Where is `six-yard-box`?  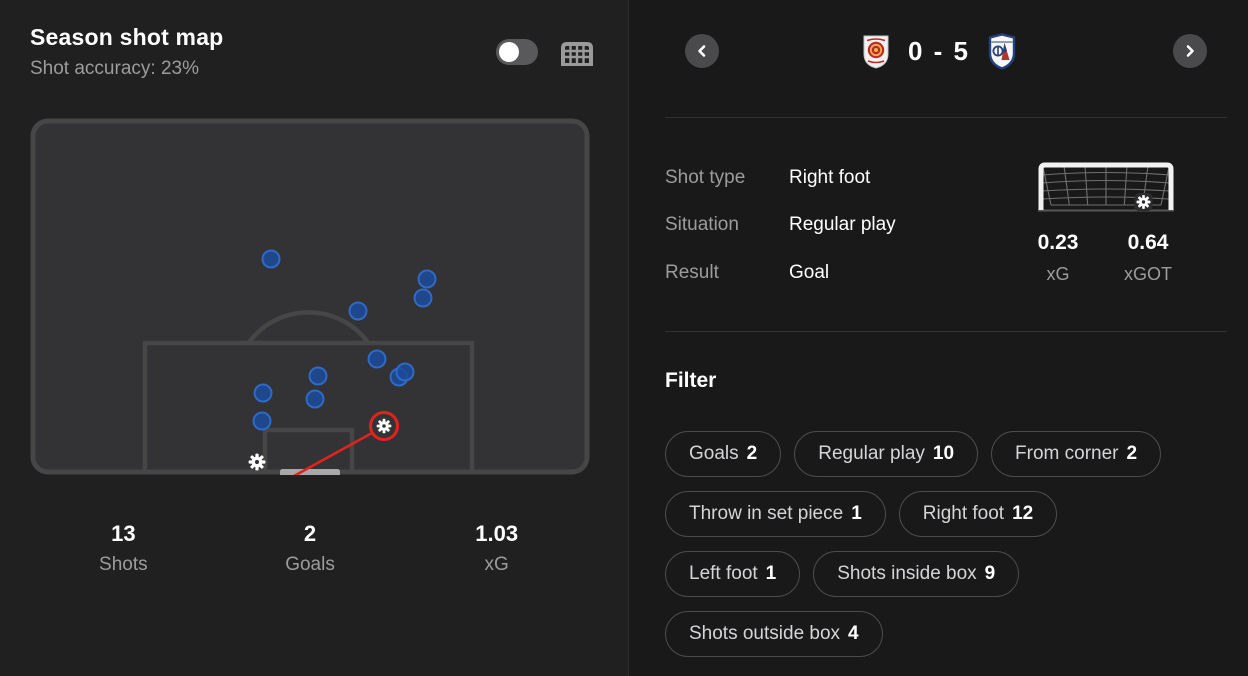 six-yard-box is located at coordinates (308, 450).